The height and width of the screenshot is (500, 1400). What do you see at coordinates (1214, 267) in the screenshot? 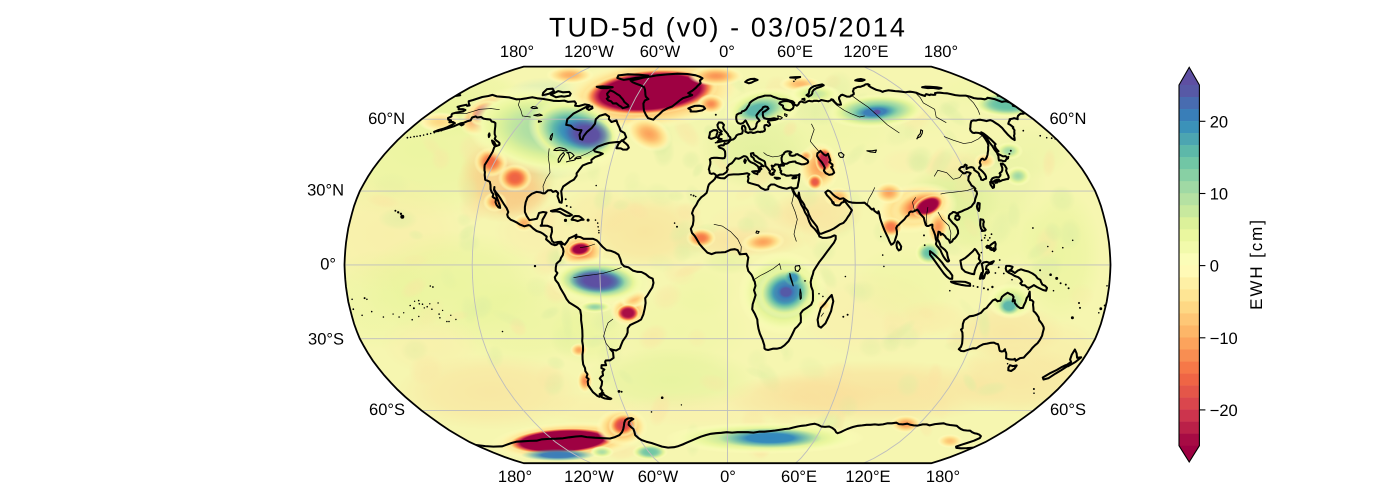
I see `svg-text: 0` at bounding box center [1214, 267].